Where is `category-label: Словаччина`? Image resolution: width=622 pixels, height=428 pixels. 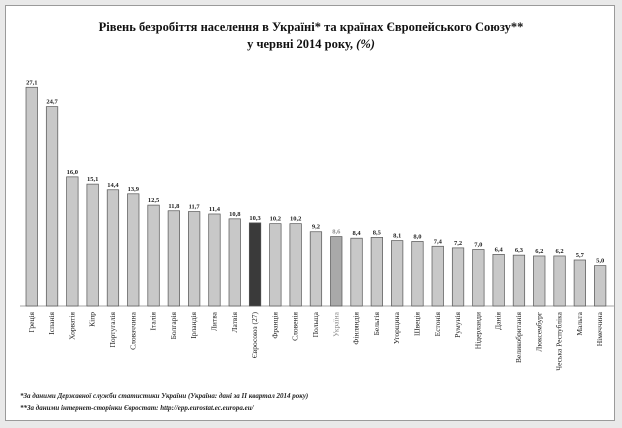 category-label: Словаччина is located at coordinates (132, 330).